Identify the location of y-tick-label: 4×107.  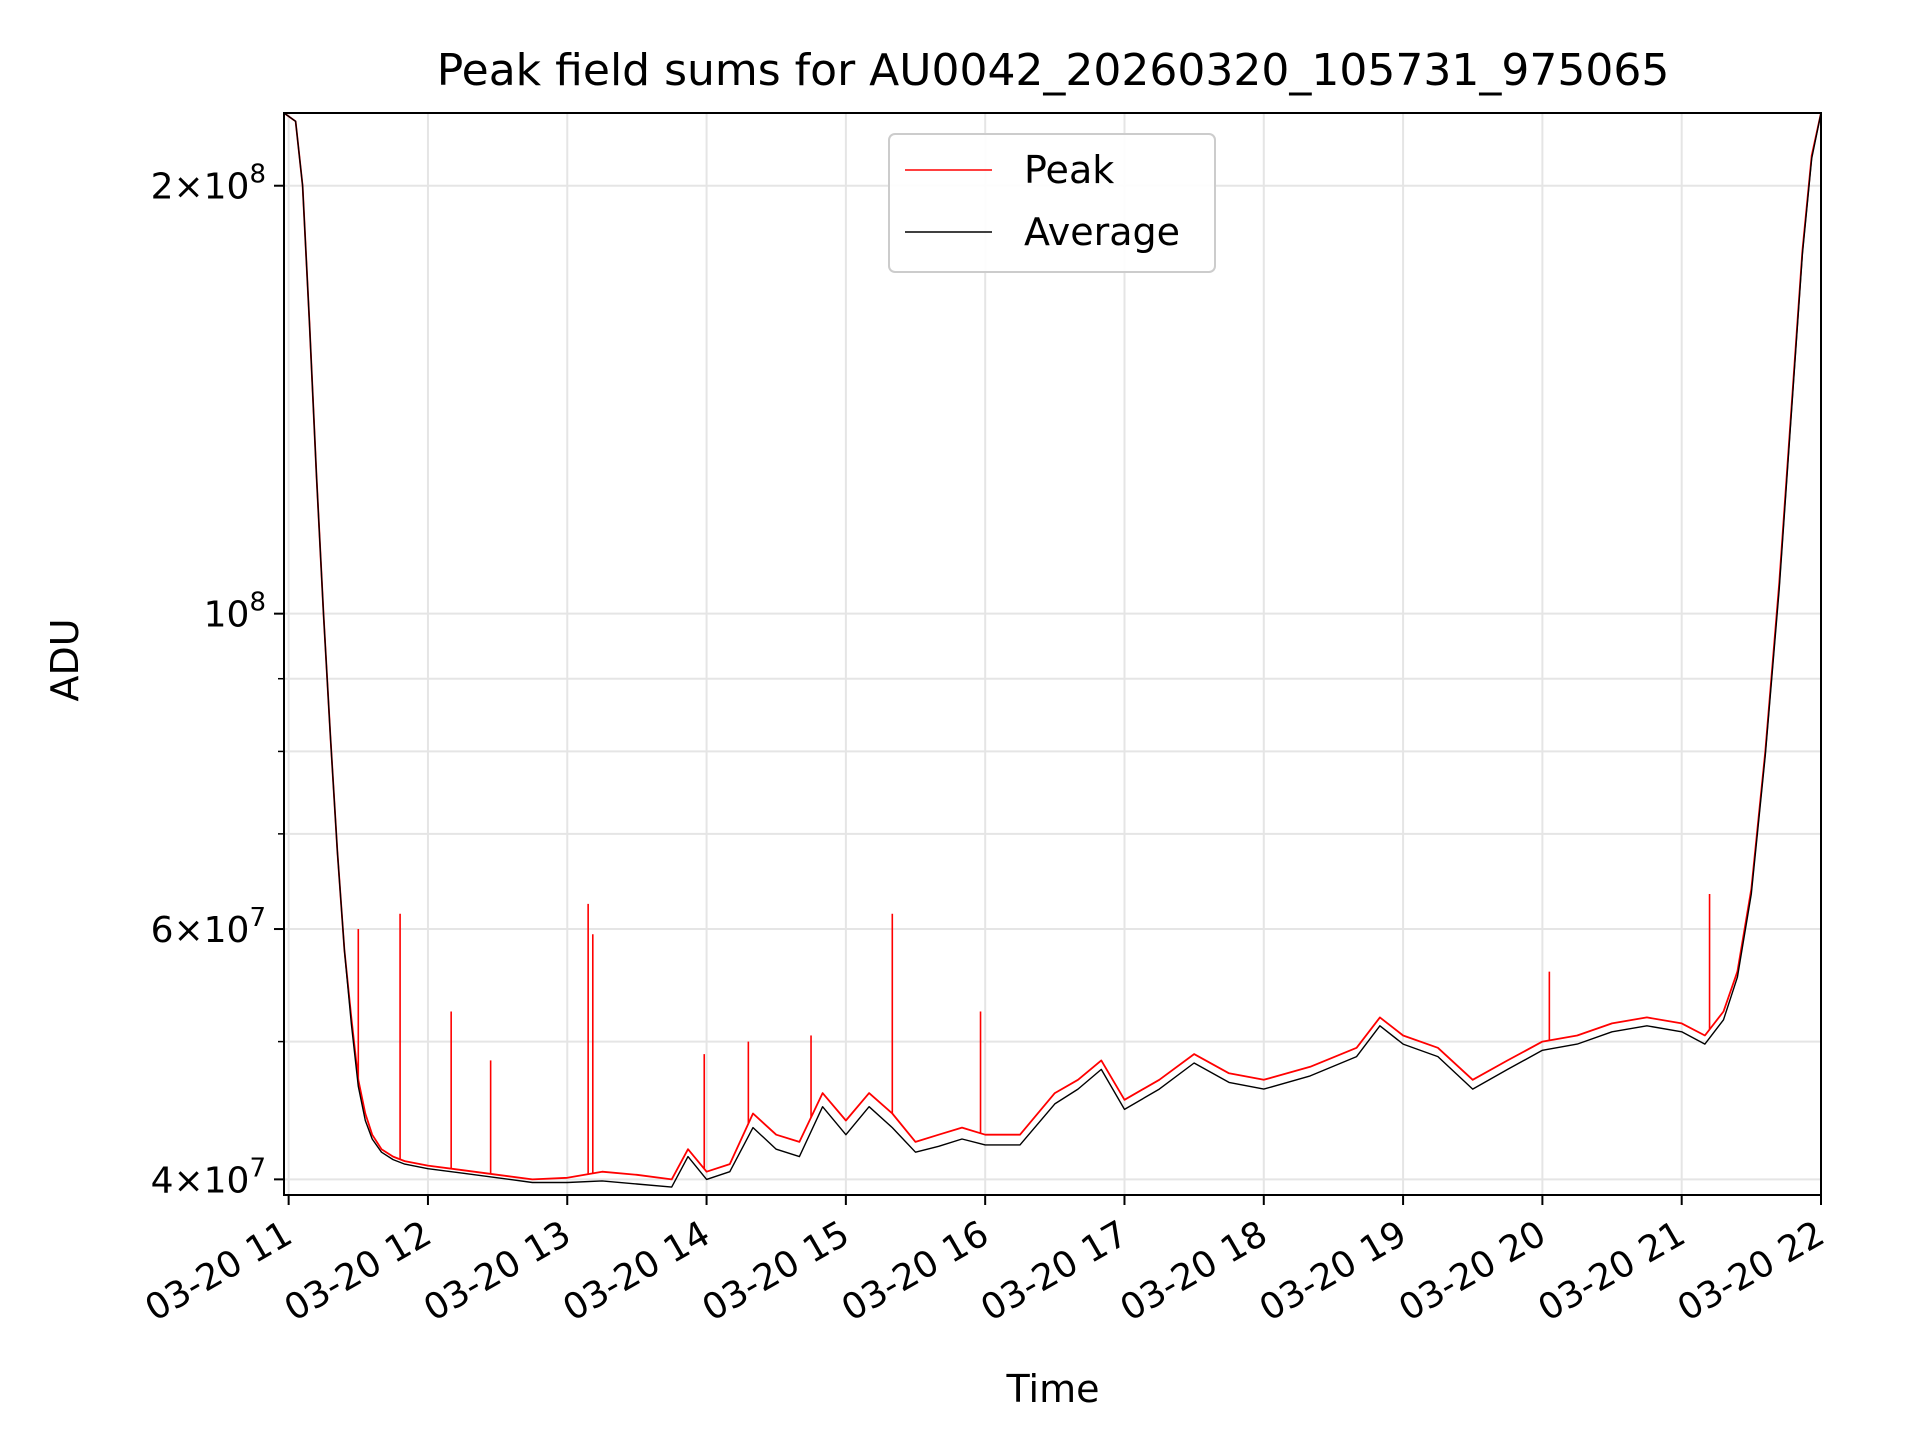
(208, 1177).